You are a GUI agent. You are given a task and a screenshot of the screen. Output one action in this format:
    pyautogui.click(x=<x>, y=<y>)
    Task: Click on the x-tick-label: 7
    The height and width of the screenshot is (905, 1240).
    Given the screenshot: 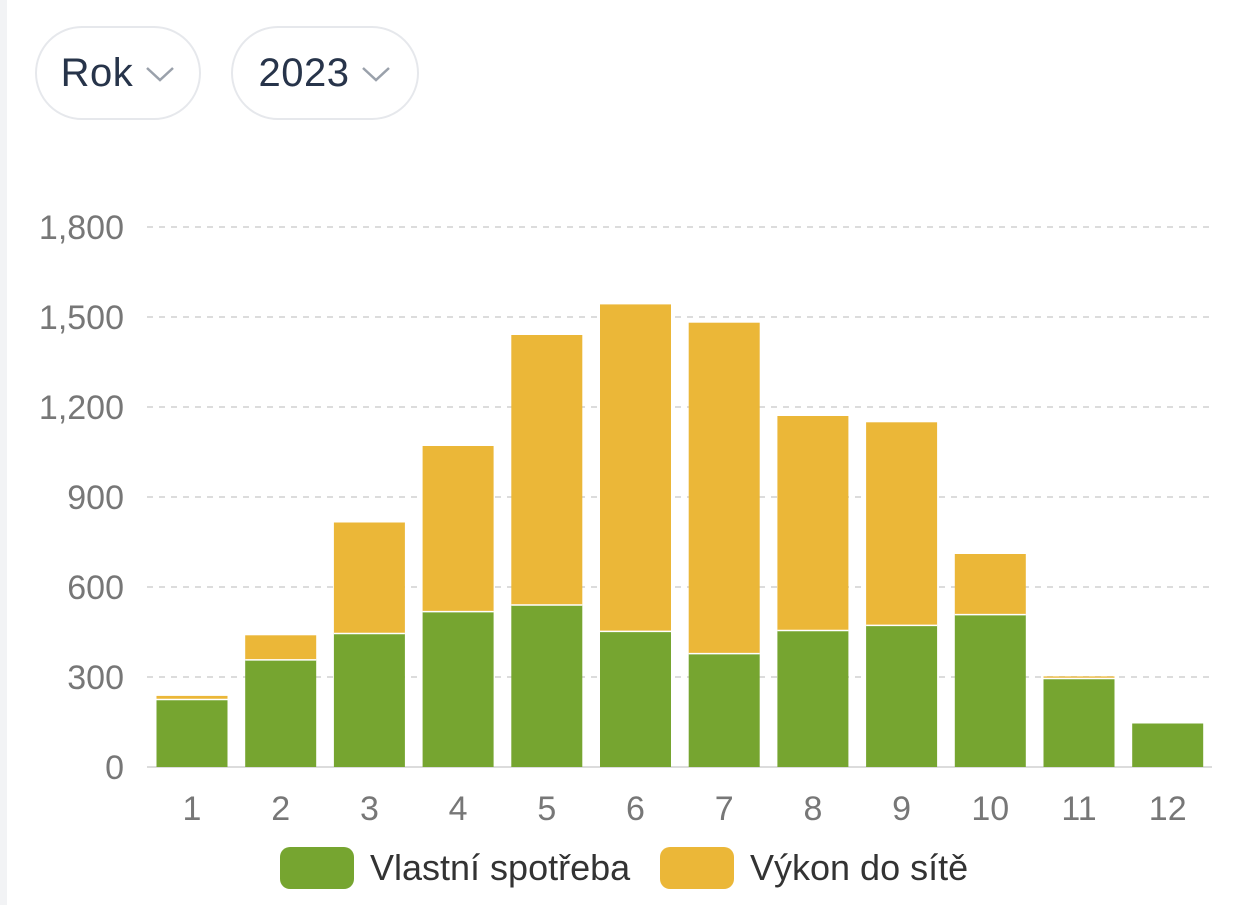 What is the action you would take?
    pyautogui.click(x=724, y=809)
    